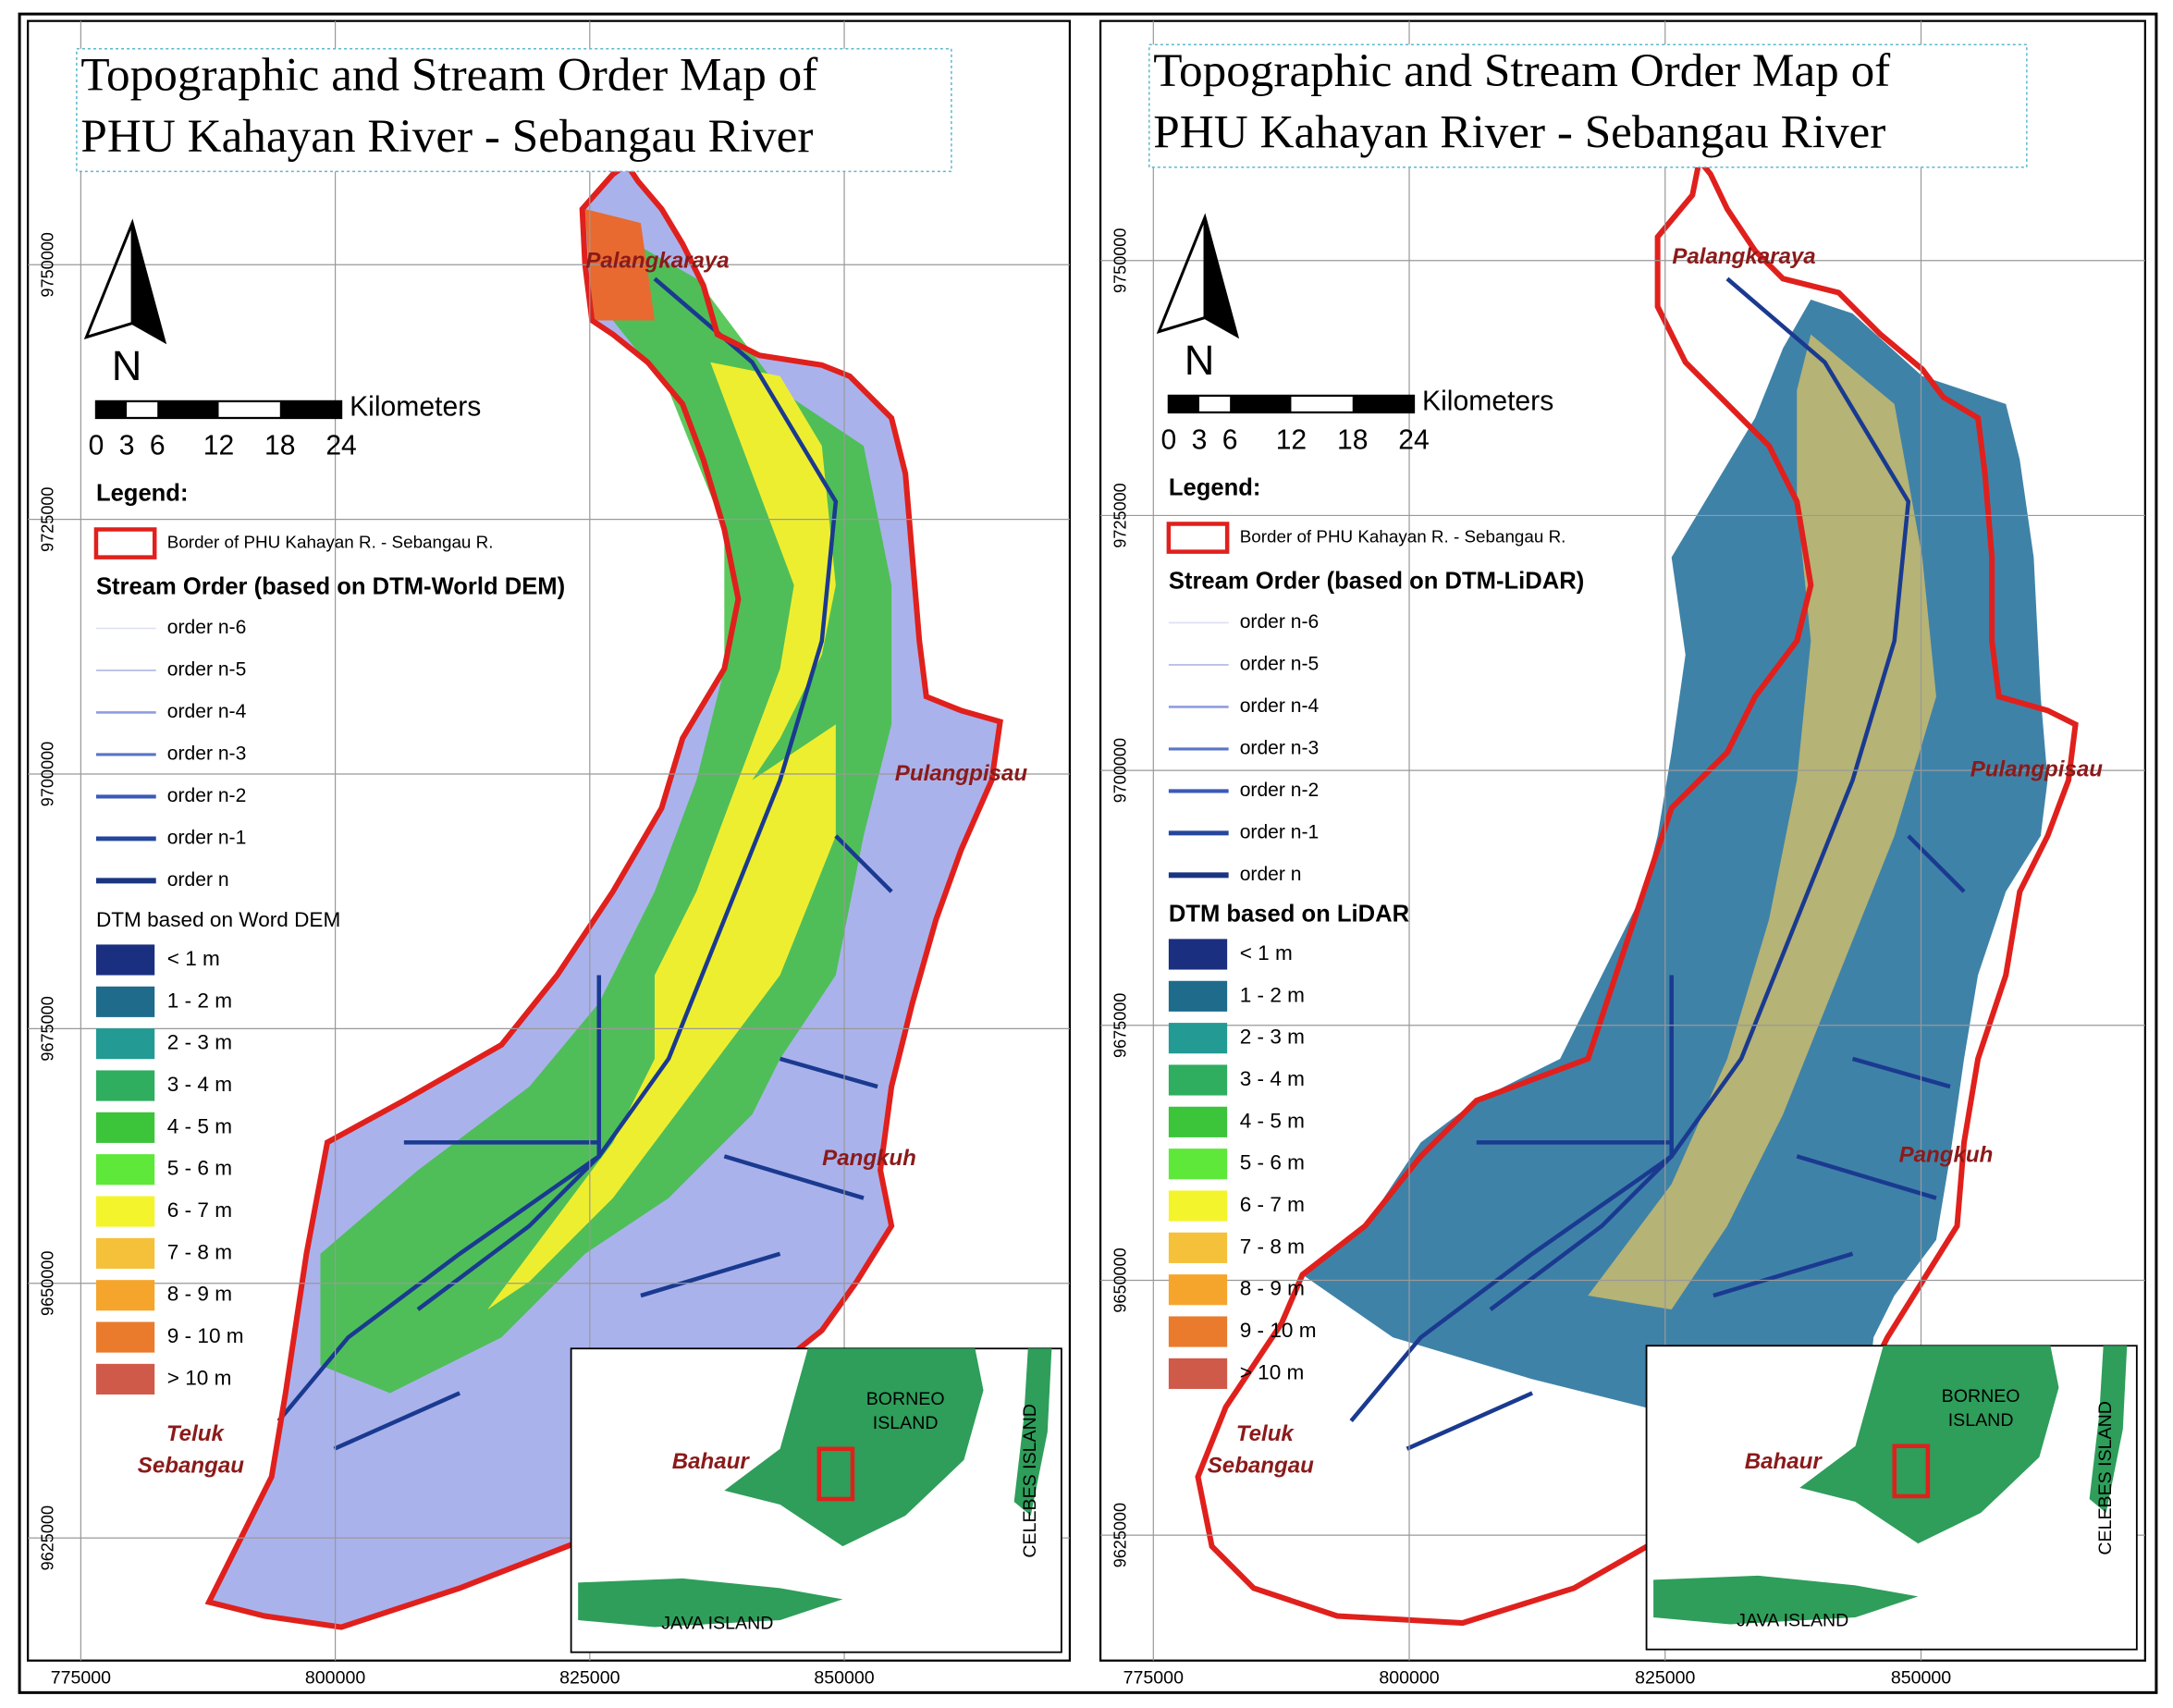 The width and height of the screenshot is (2173, 1708). What do you see at coordinates (1487, 401) in the screenshot?
I see `scale-unit: Kilometers` at bounding box center [1487, 401].